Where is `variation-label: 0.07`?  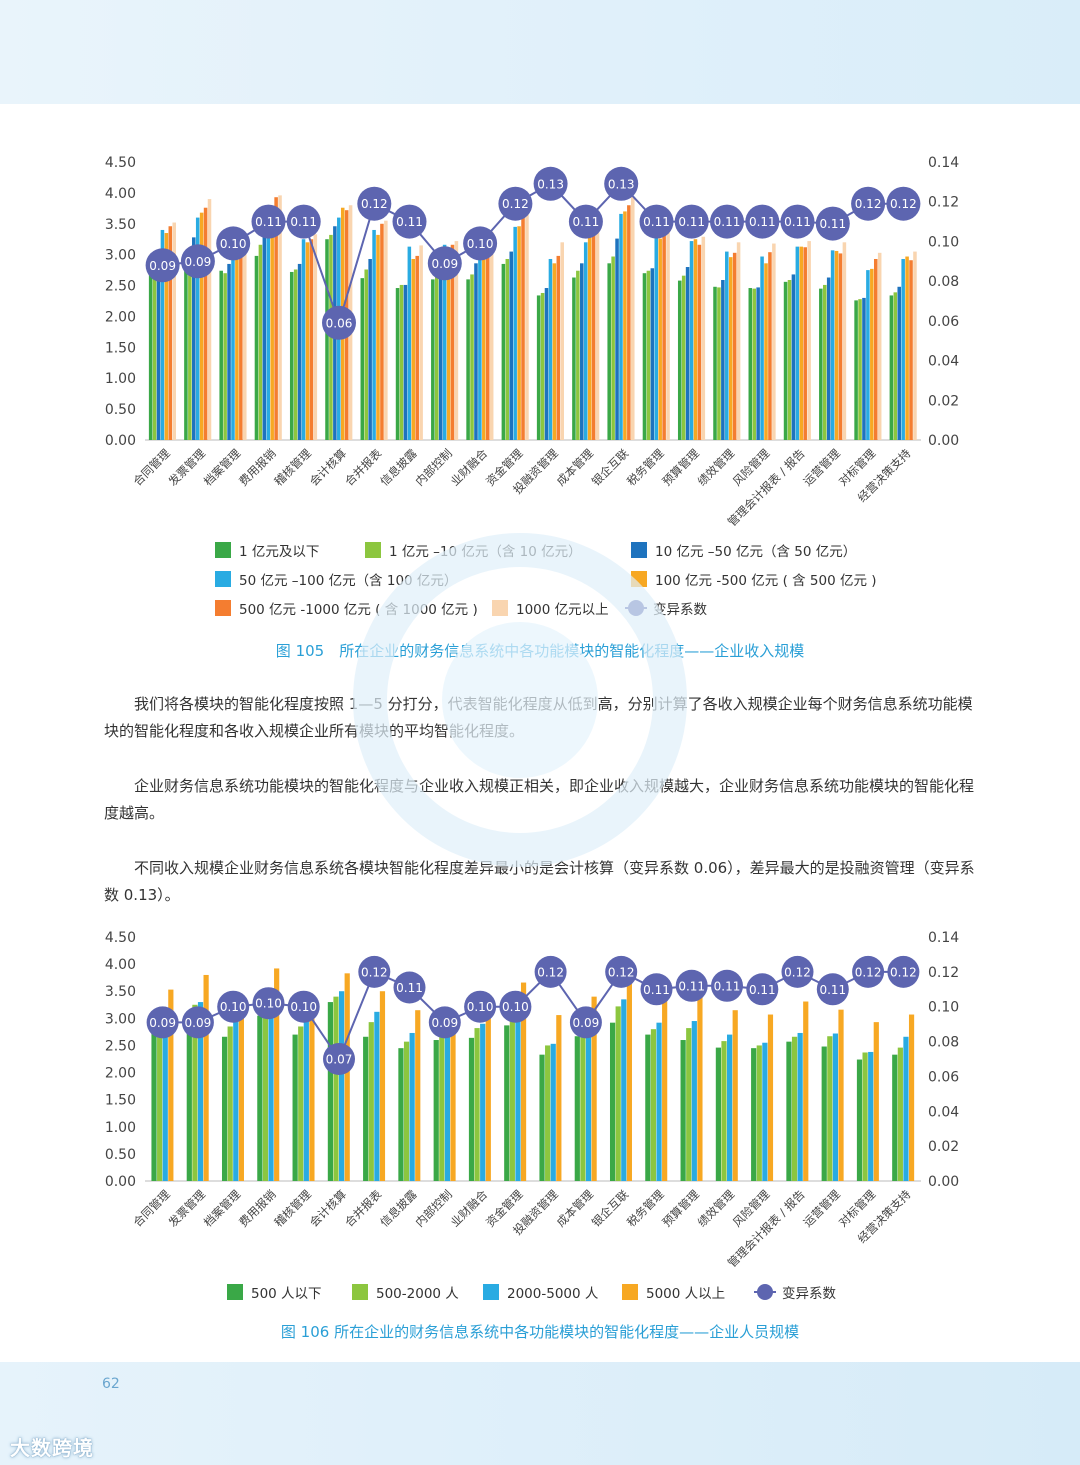 variation-label: 0.07 is located at coordinates (339, 1060).